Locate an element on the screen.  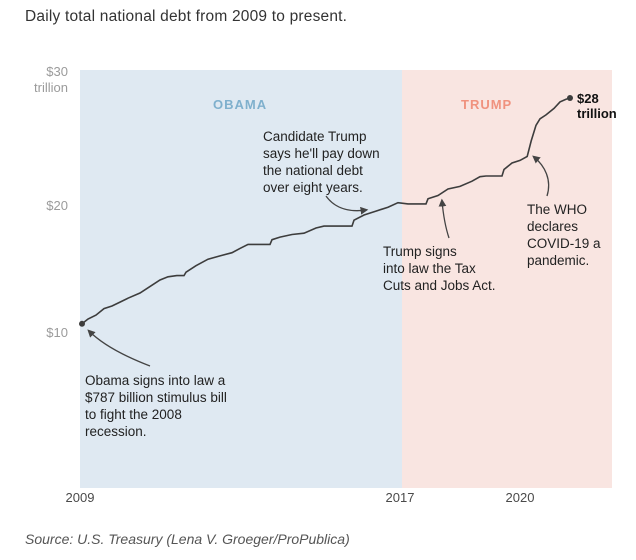
x-axis-tick-2017: 2017 is located at coordinates (400, 497).